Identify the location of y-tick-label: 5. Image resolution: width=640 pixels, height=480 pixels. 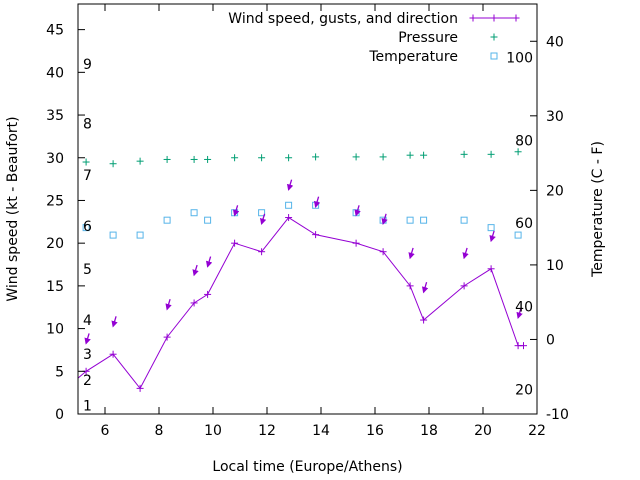
(59, 372).